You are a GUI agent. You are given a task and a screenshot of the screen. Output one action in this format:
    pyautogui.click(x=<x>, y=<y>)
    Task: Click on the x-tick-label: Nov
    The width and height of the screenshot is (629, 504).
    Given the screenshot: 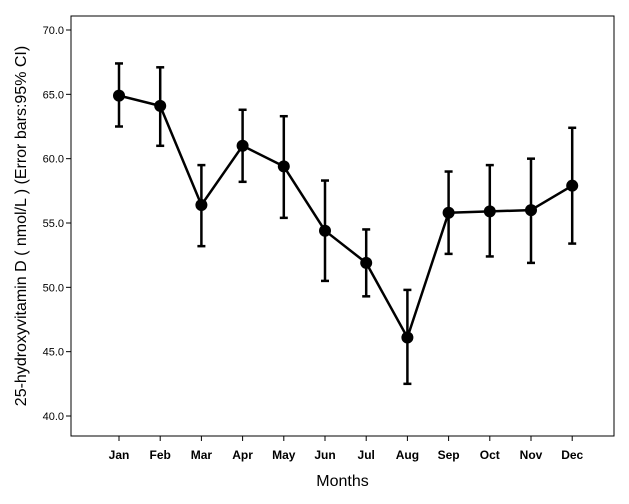 What is the action you would take?
    pyautogui.click(x=531, y=455)
    